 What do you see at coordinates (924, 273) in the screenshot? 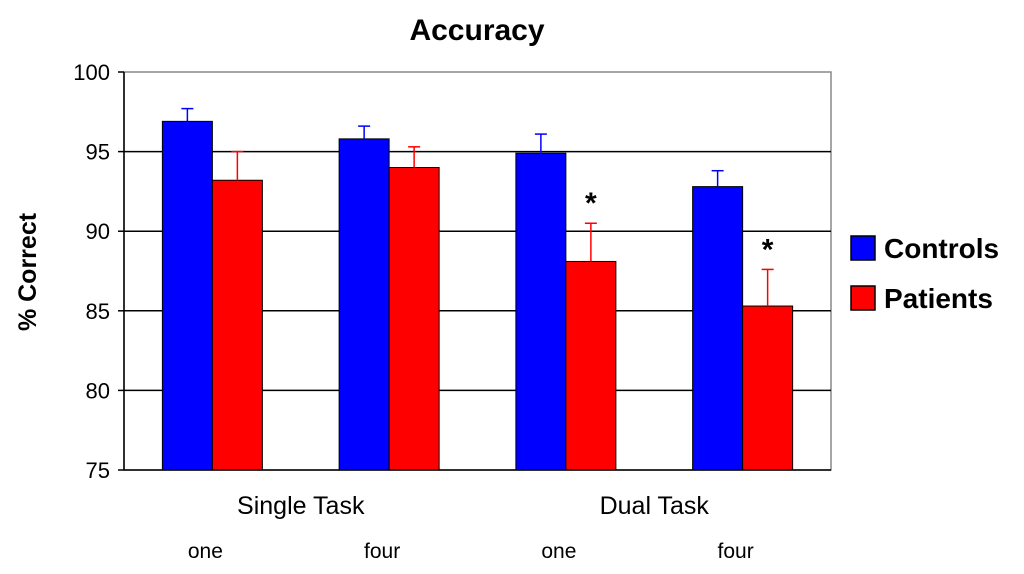
I see `legend: Controls Patients` at bounding box center [924, 273].